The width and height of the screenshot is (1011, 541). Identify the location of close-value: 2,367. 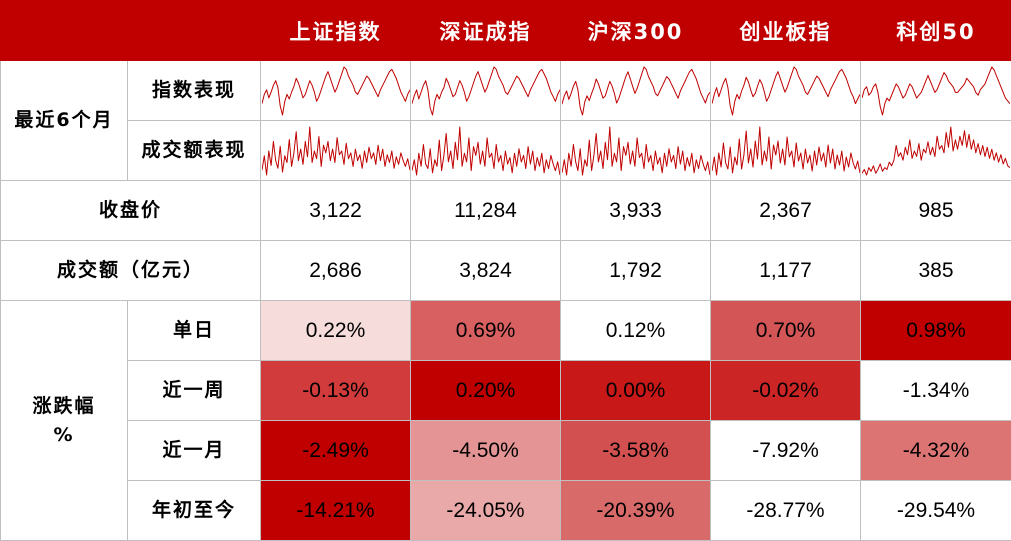
(785, 210).